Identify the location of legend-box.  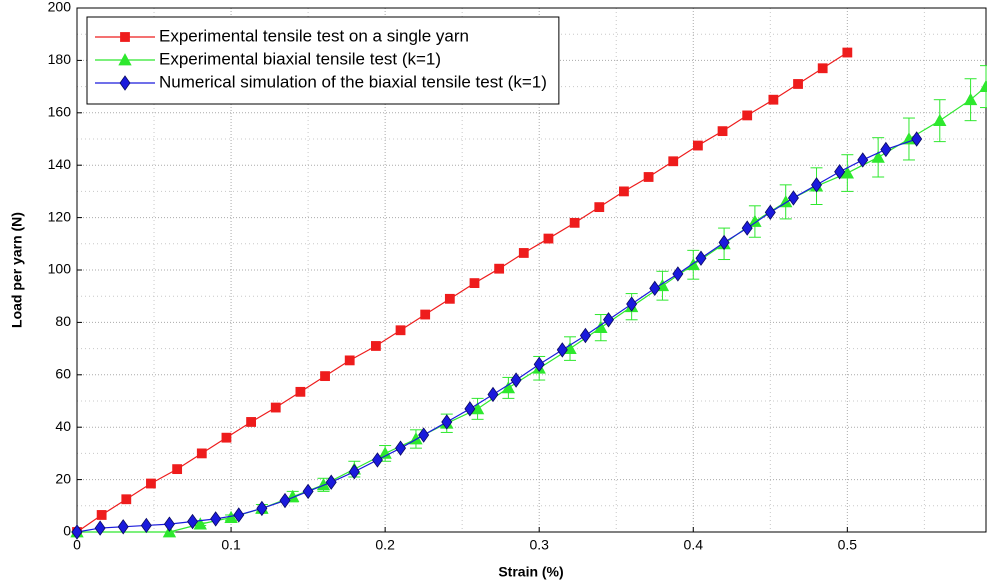
(323, 60).